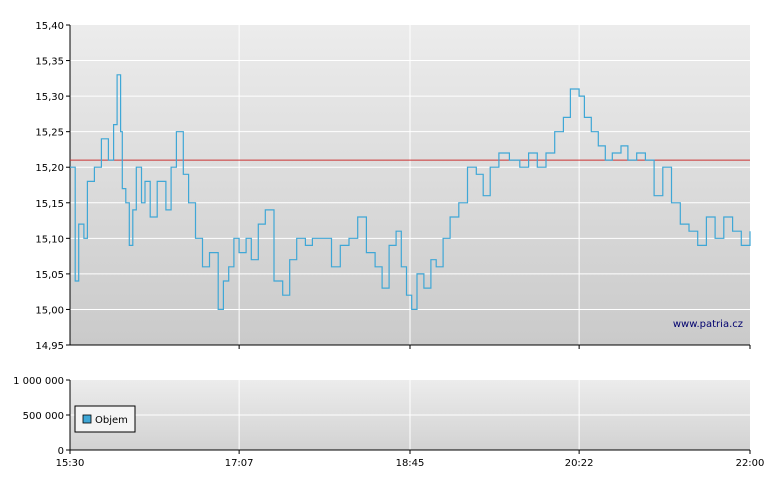  I want to click on price-y-tick-label: 15,25, so click(49, 133).